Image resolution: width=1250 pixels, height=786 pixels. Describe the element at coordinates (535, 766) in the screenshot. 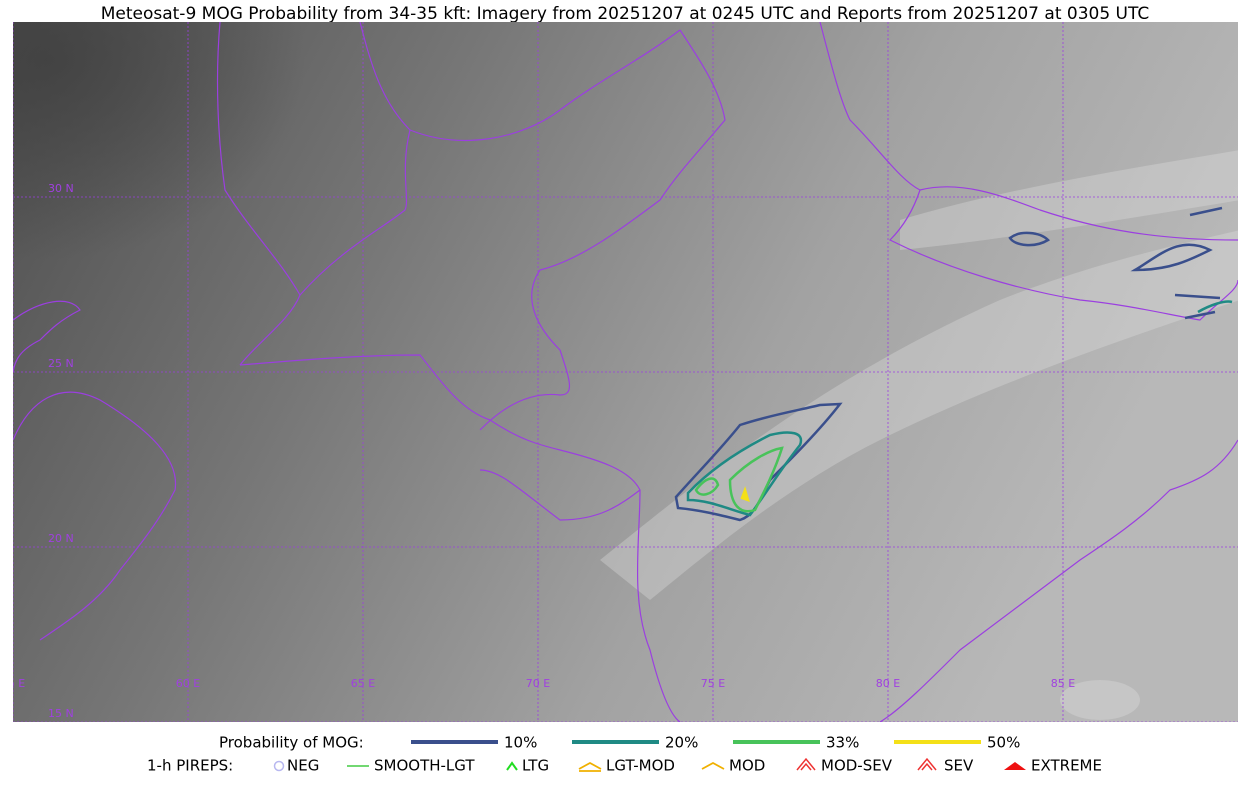

I see `pirep-label: LTG` at that location.